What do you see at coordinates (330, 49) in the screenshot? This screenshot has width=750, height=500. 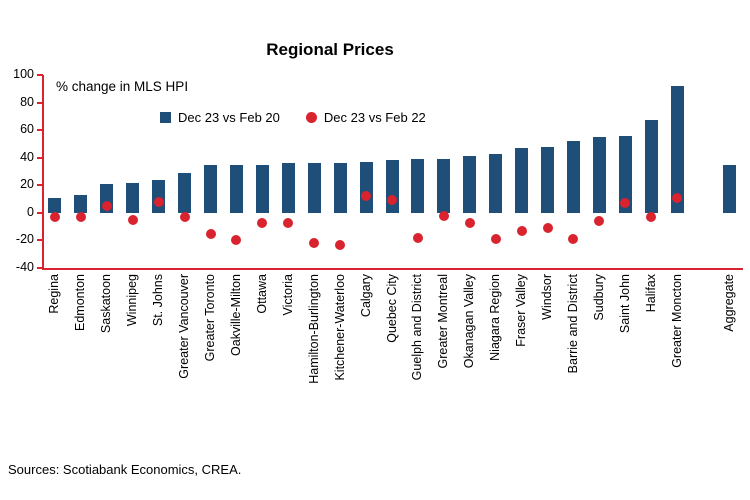 I see `chart-title: Regional Prices` at bounding box center [330, 49].